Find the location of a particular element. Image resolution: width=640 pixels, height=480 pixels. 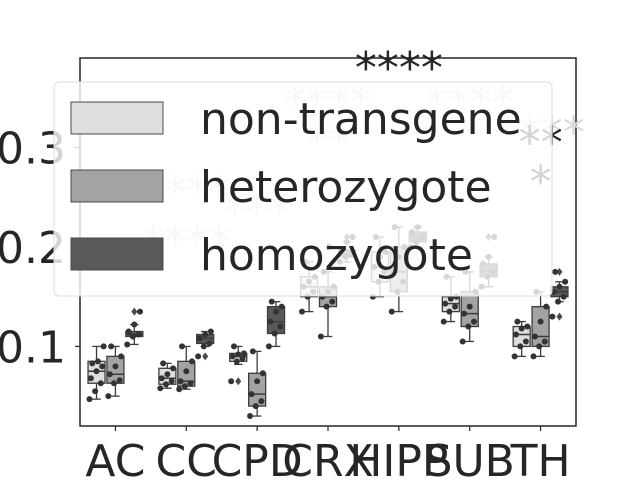

x-tick-label: CRX is located at coordinates (327, 458).